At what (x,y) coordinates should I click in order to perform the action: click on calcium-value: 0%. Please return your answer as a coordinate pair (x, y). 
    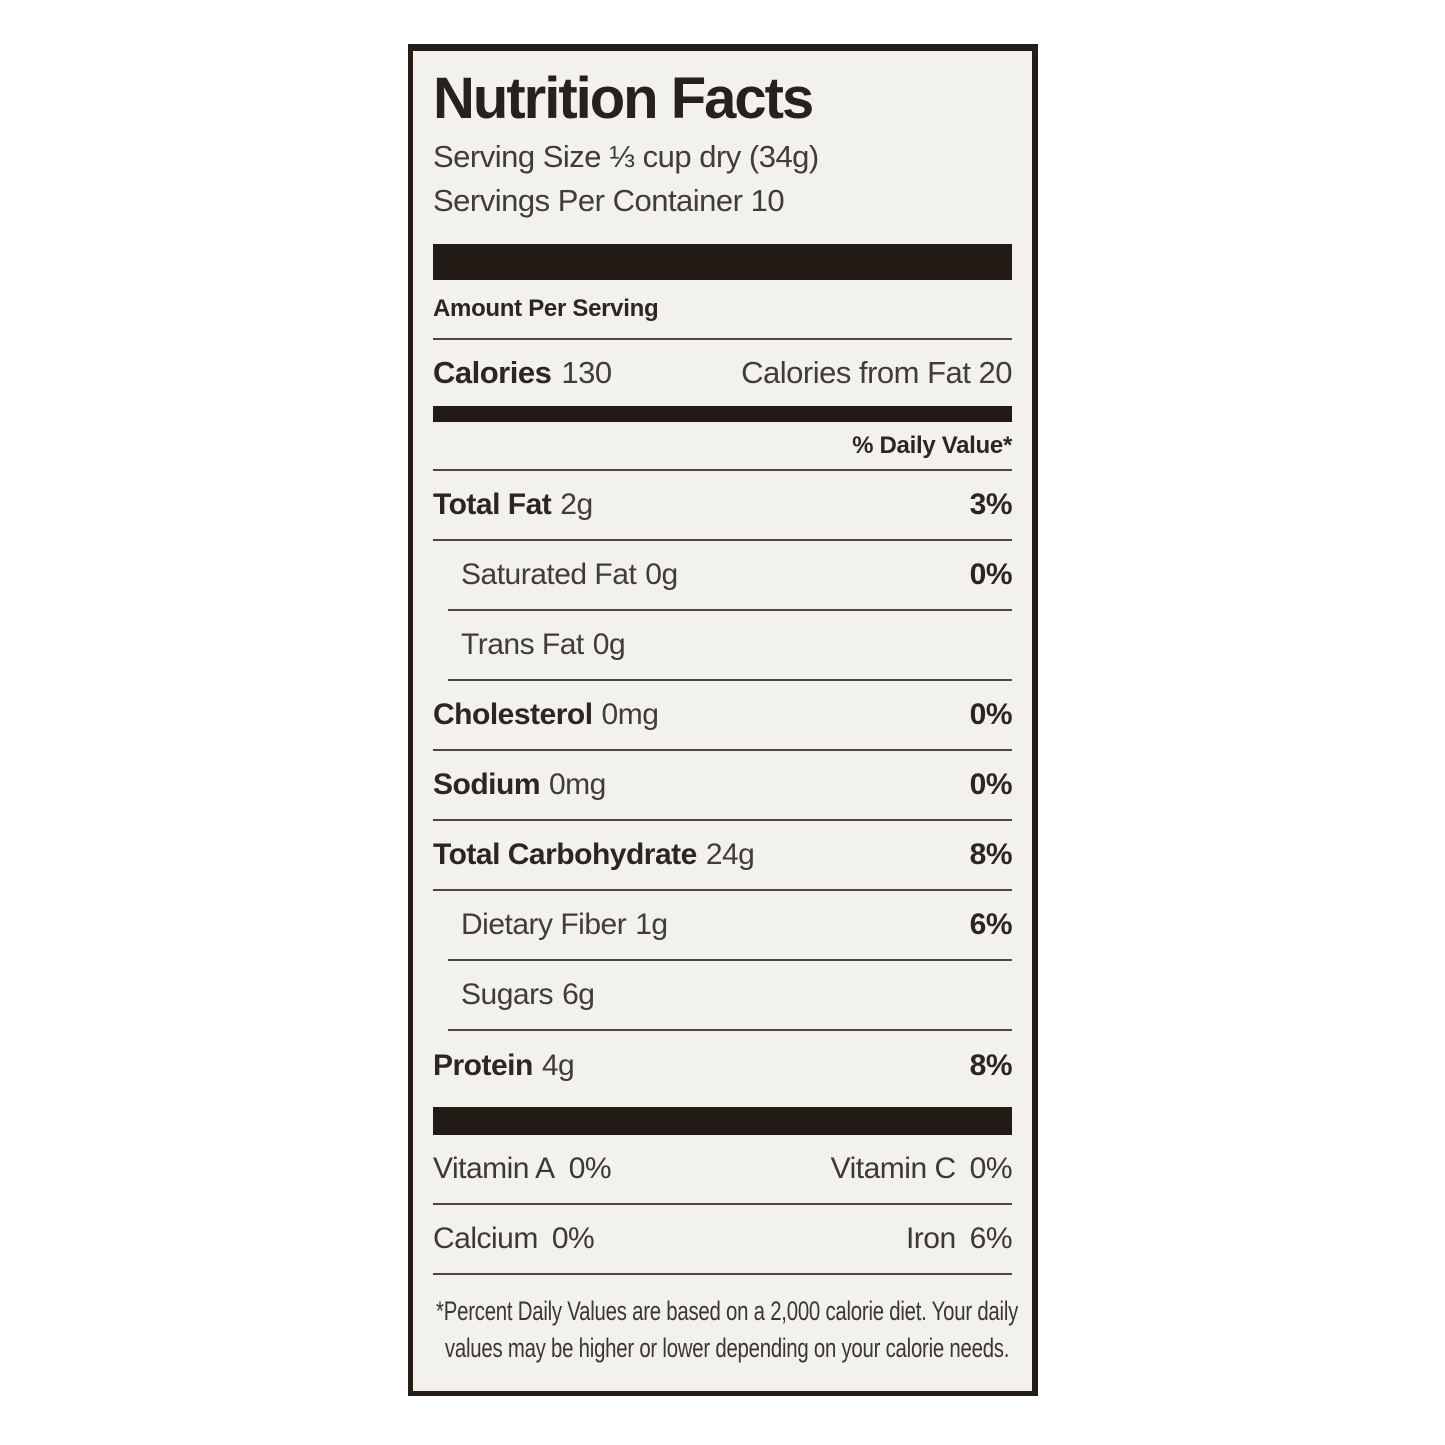
    Looking at the image, I should click on (573, 1238).